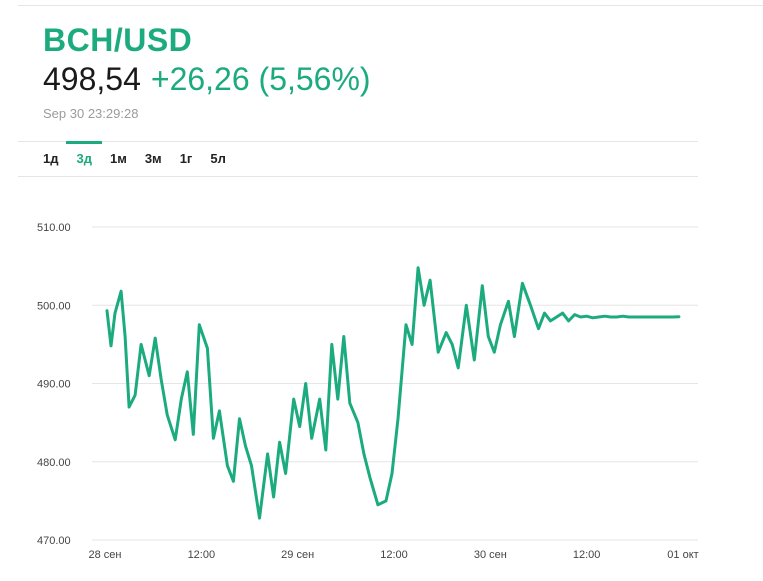  What do you see at coordinates (358, 141) in the screenshot?
I see `tabs-divider-top` at bounding box center [358, 141].